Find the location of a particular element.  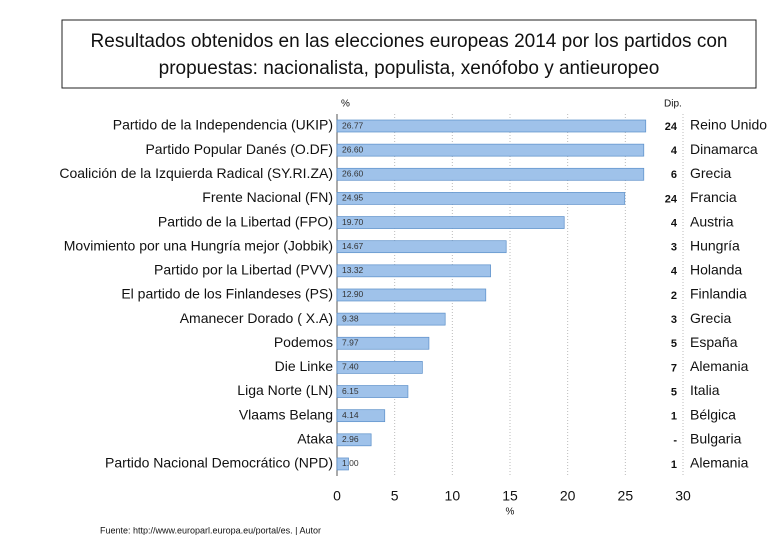

y-tick-label: Vlaams Belang is located at coordinates (286, 414).